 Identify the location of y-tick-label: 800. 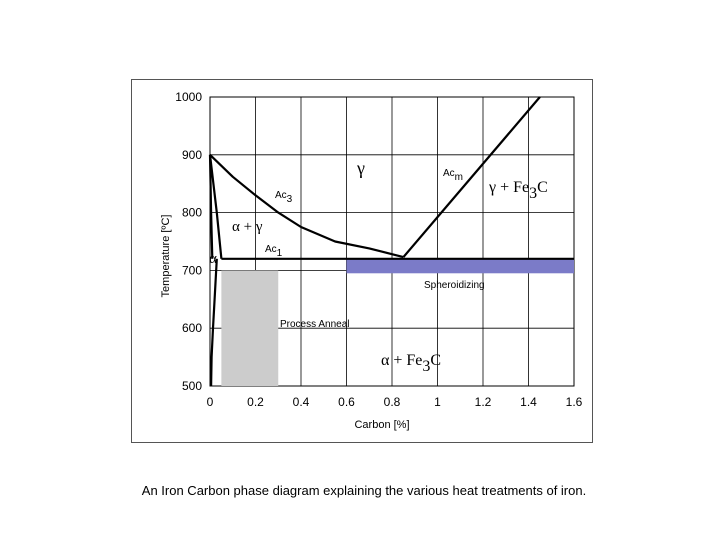
(192, 213).